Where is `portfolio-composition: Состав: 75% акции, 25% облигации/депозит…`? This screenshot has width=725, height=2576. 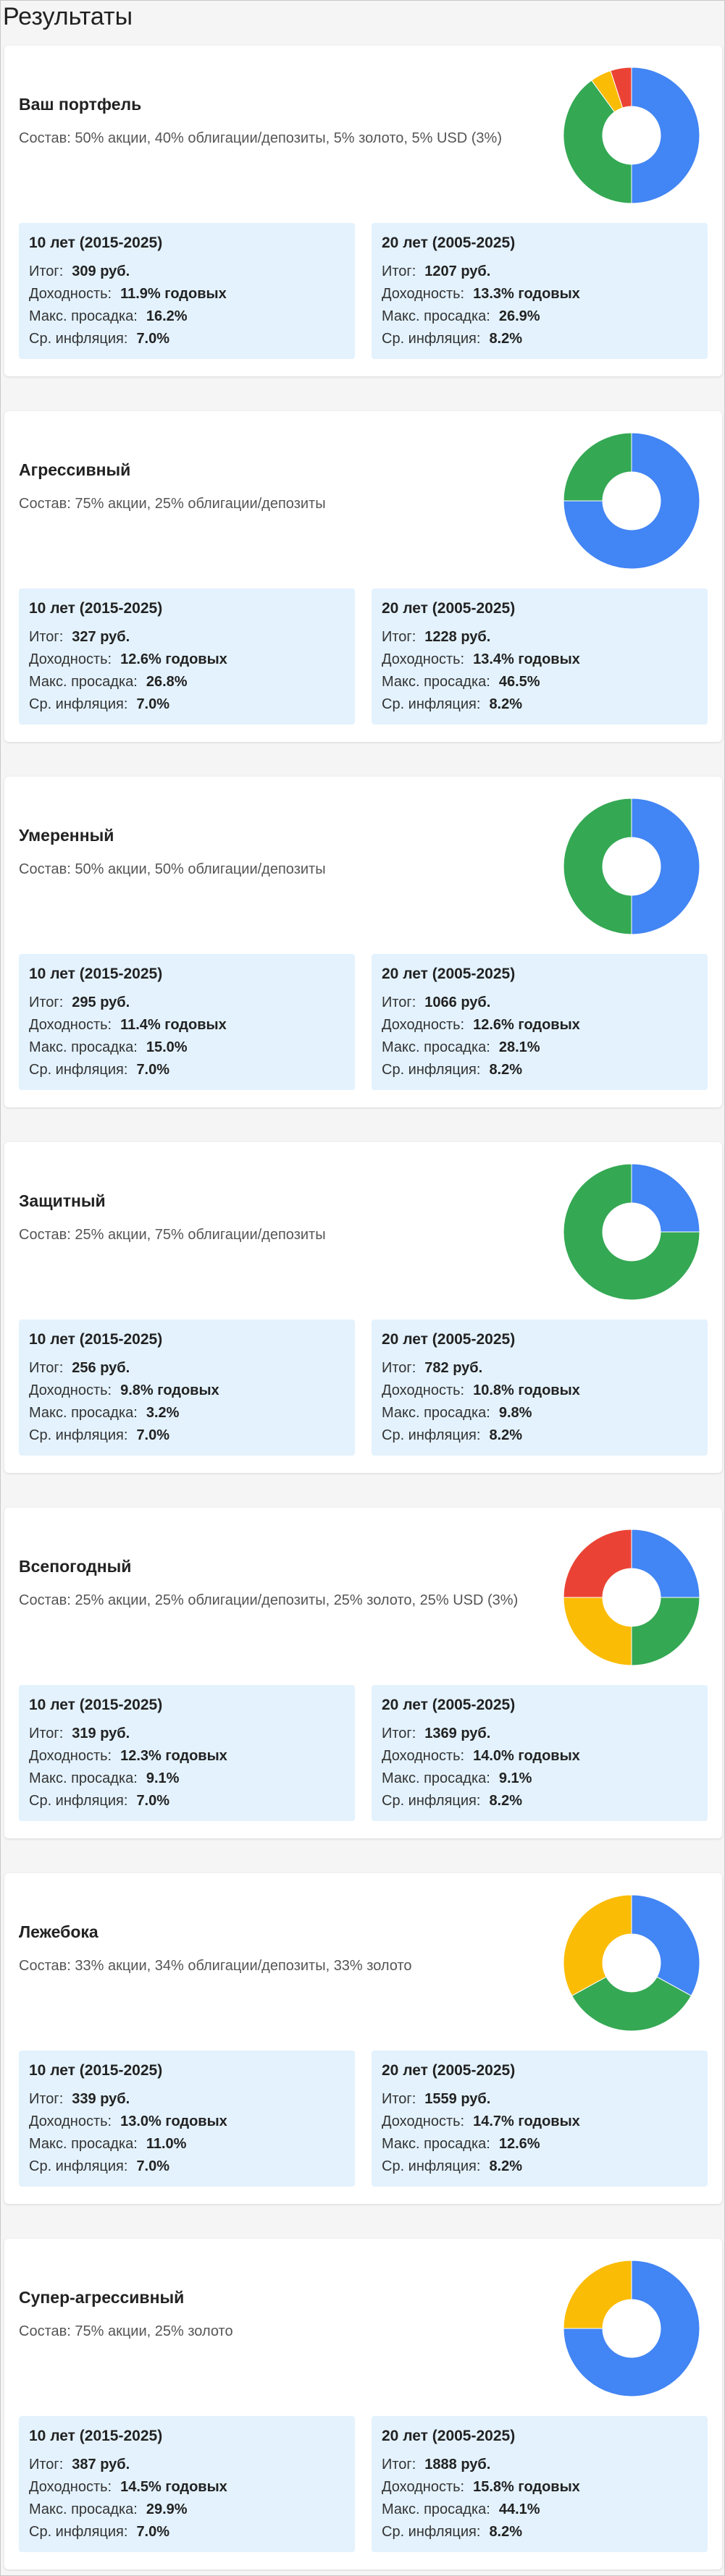
portfolio-composition: Состав: 75% акции, 25% облигации/депозит… is located at coordinates (172, 504).